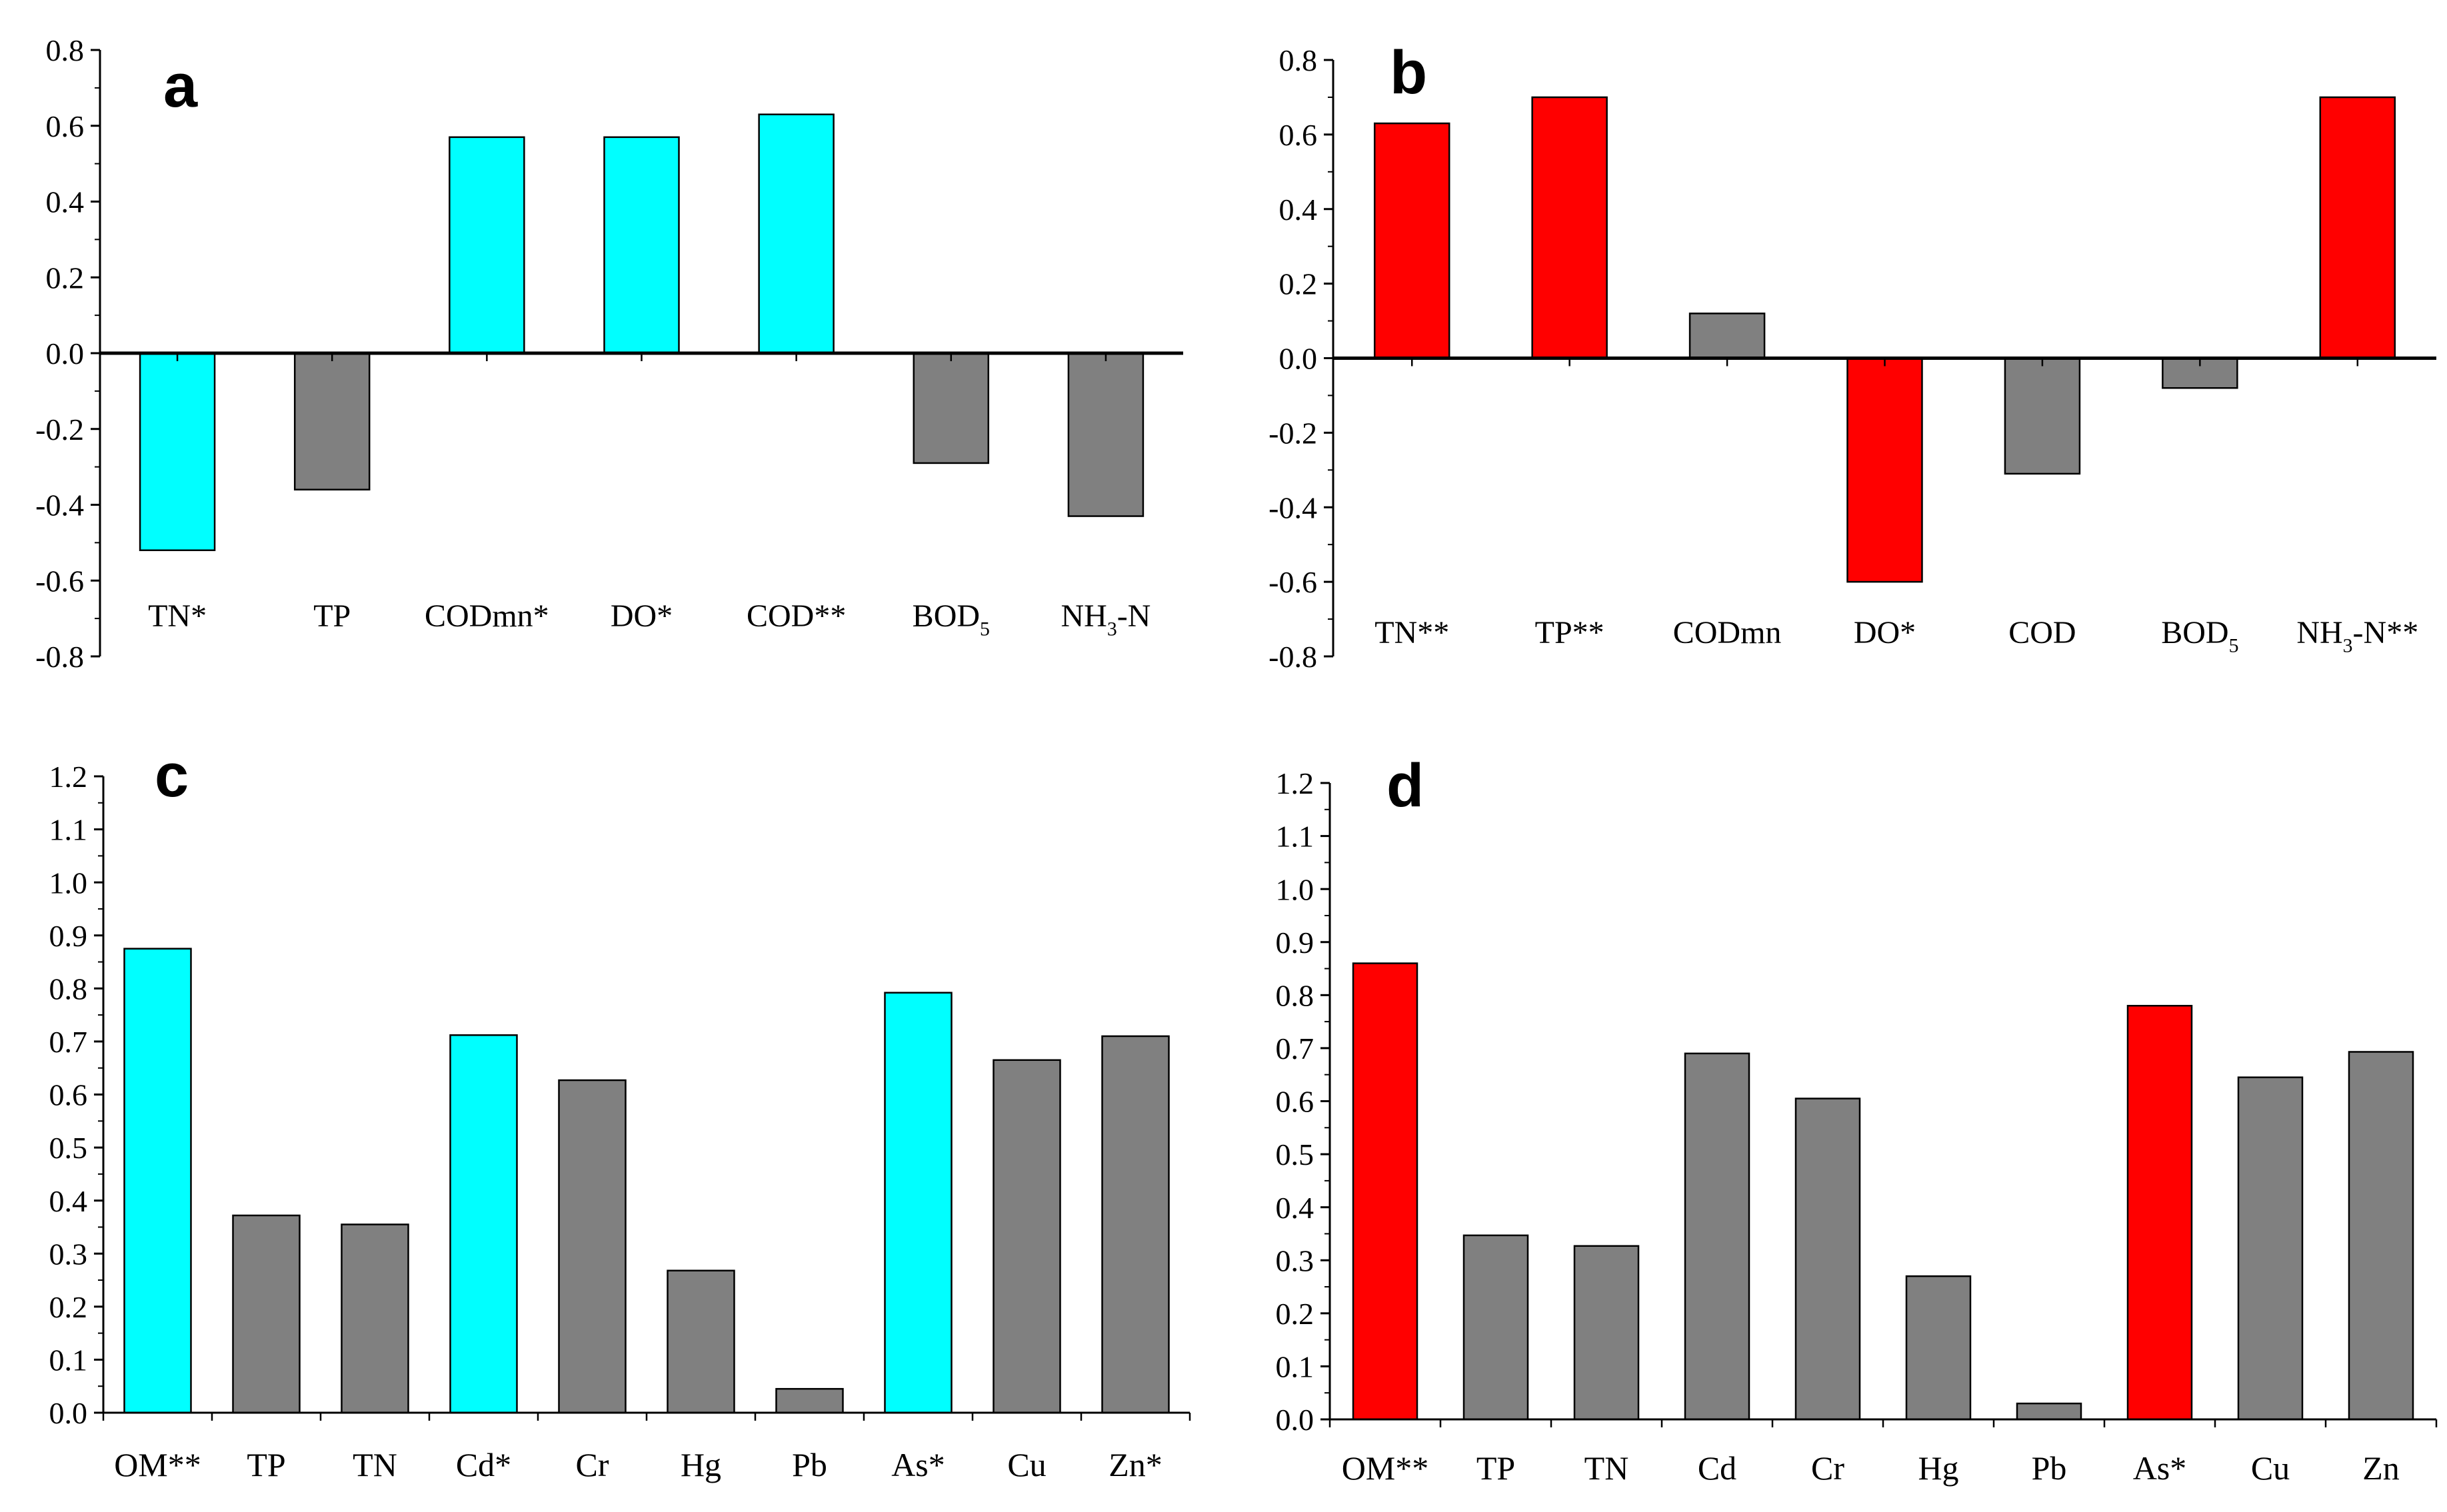 This screenshot has height=1512, width=2447. Describe the element at coordinates (796, 616) in the screenshot. I see `category-label: COD**` at that location.